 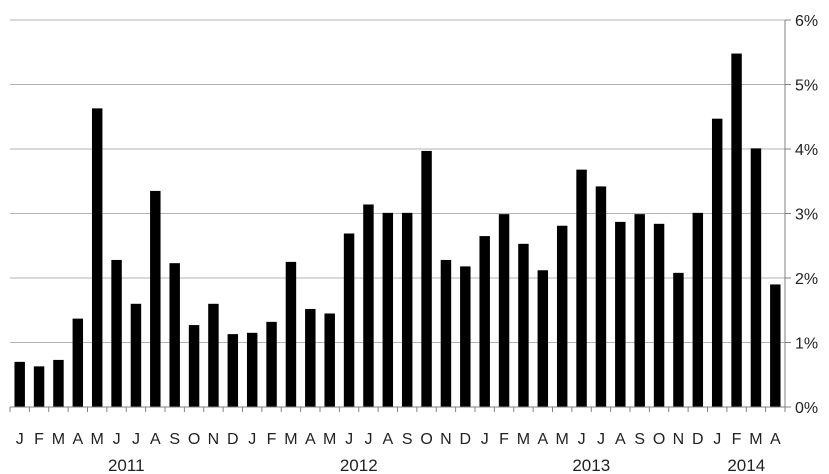 I want to click on y-tick-label: 6%, so click(x=806, y=21).